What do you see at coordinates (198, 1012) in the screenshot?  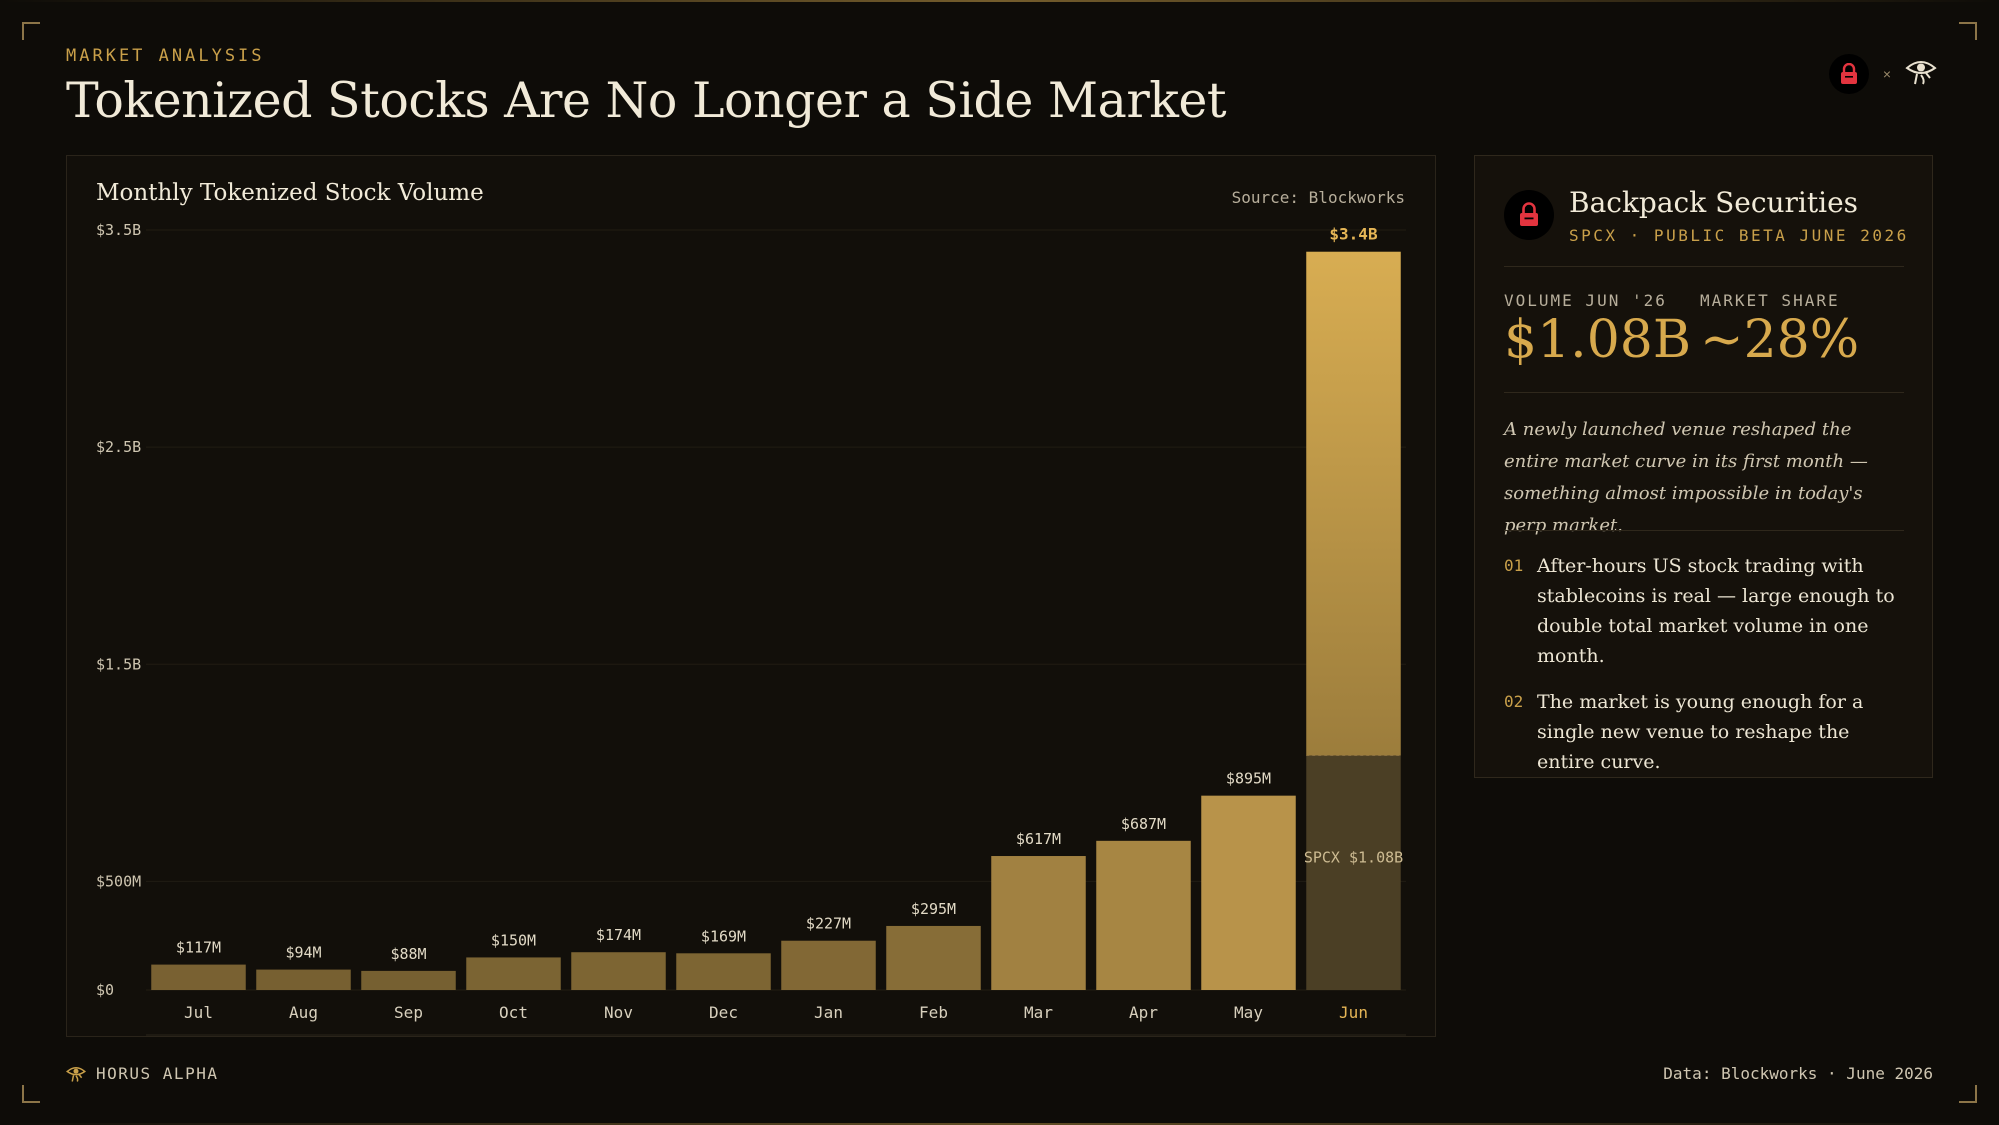 I see `x-tick-label: Jul` at bounding box center [198, 1012].